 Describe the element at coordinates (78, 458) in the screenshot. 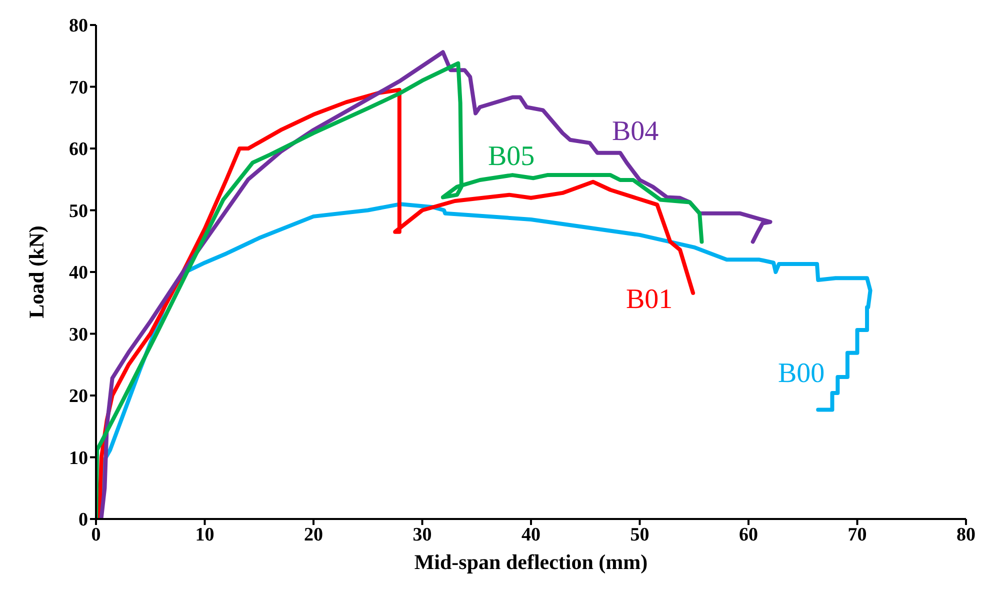

I see `y-tick-label: 10` at that location.